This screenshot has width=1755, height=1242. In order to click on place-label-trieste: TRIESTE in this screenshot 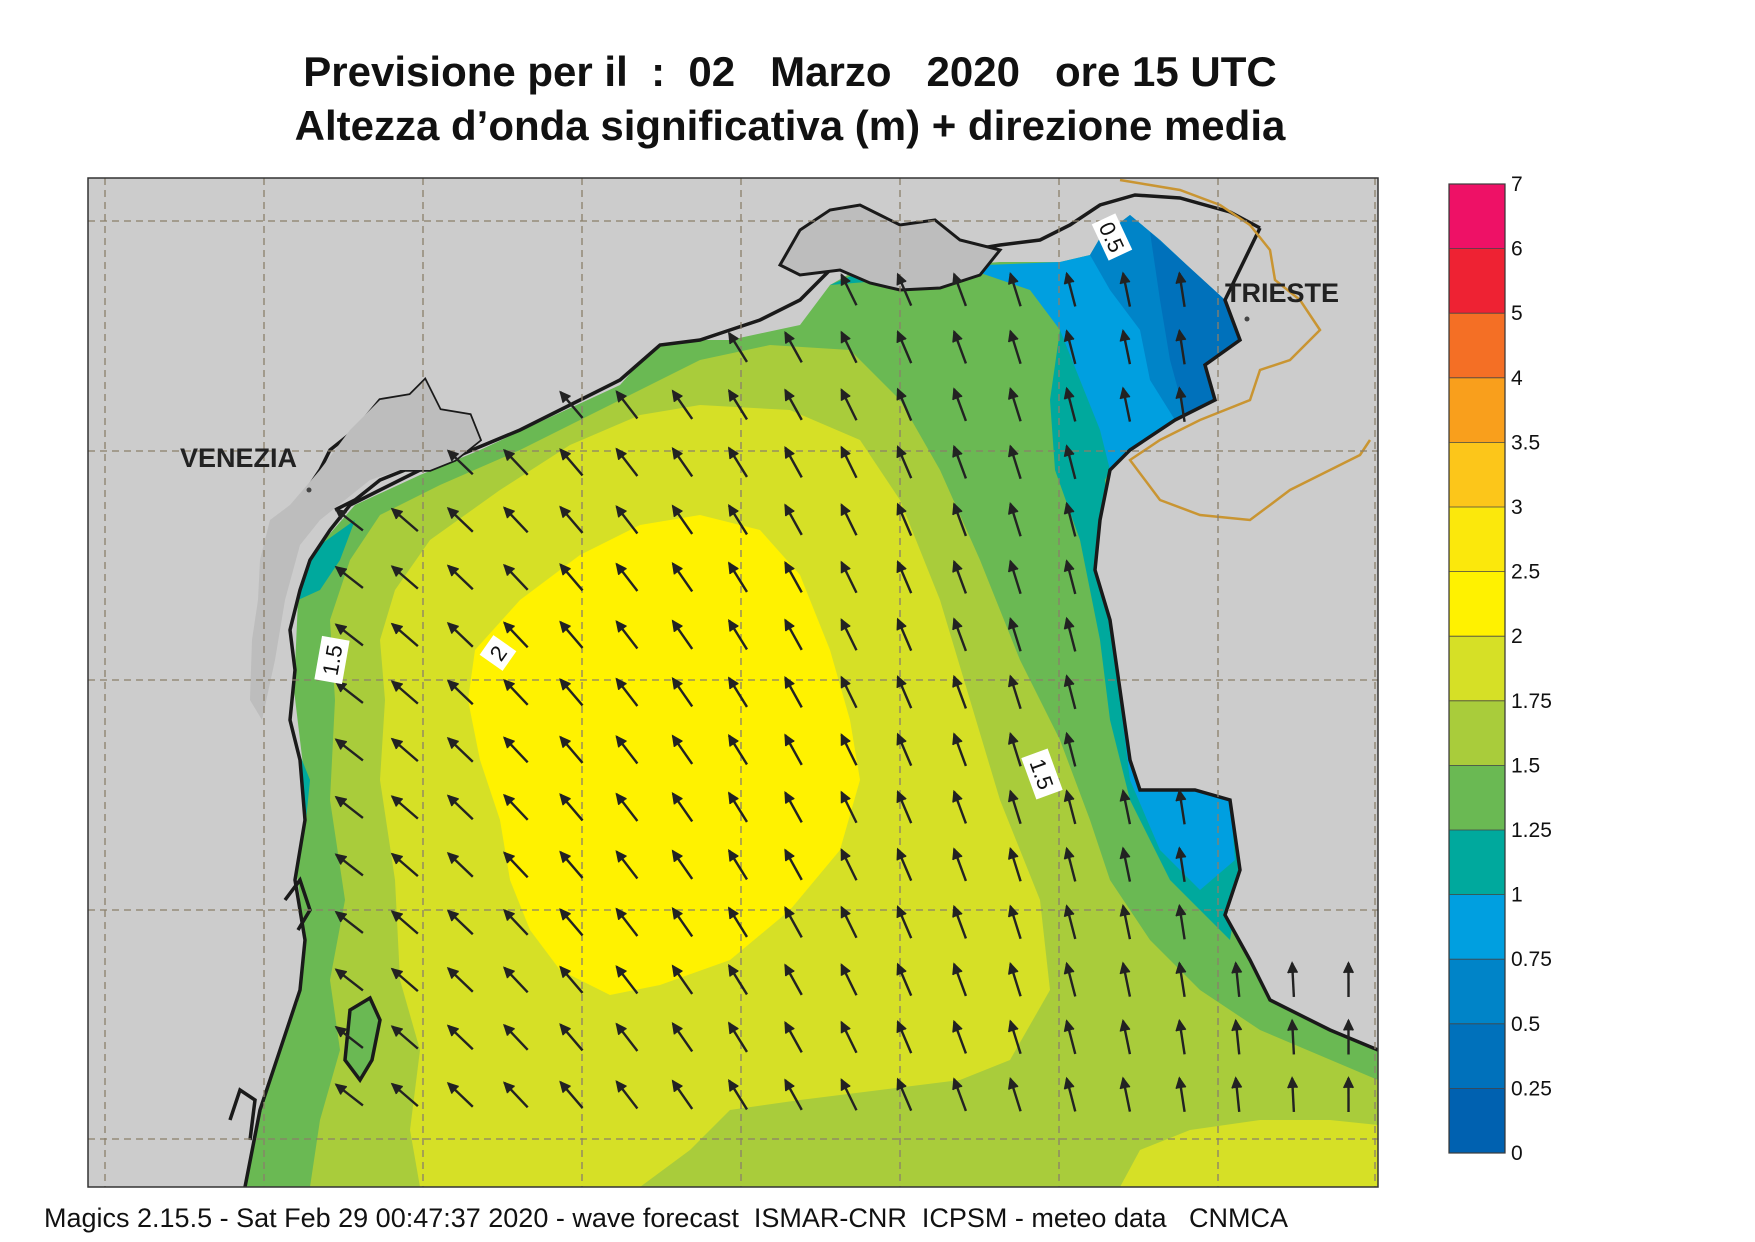, I will do `click(1282, 293)`.